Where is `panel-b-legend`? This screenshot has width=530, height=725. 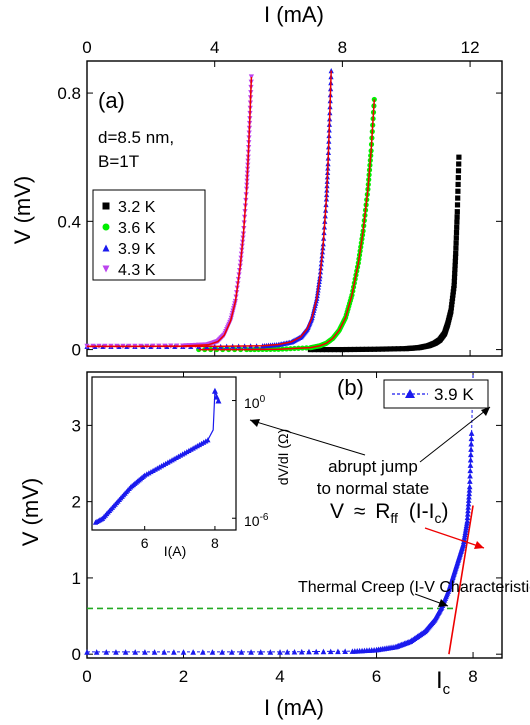 panel-b-legend is located at coordinates (436, 394).